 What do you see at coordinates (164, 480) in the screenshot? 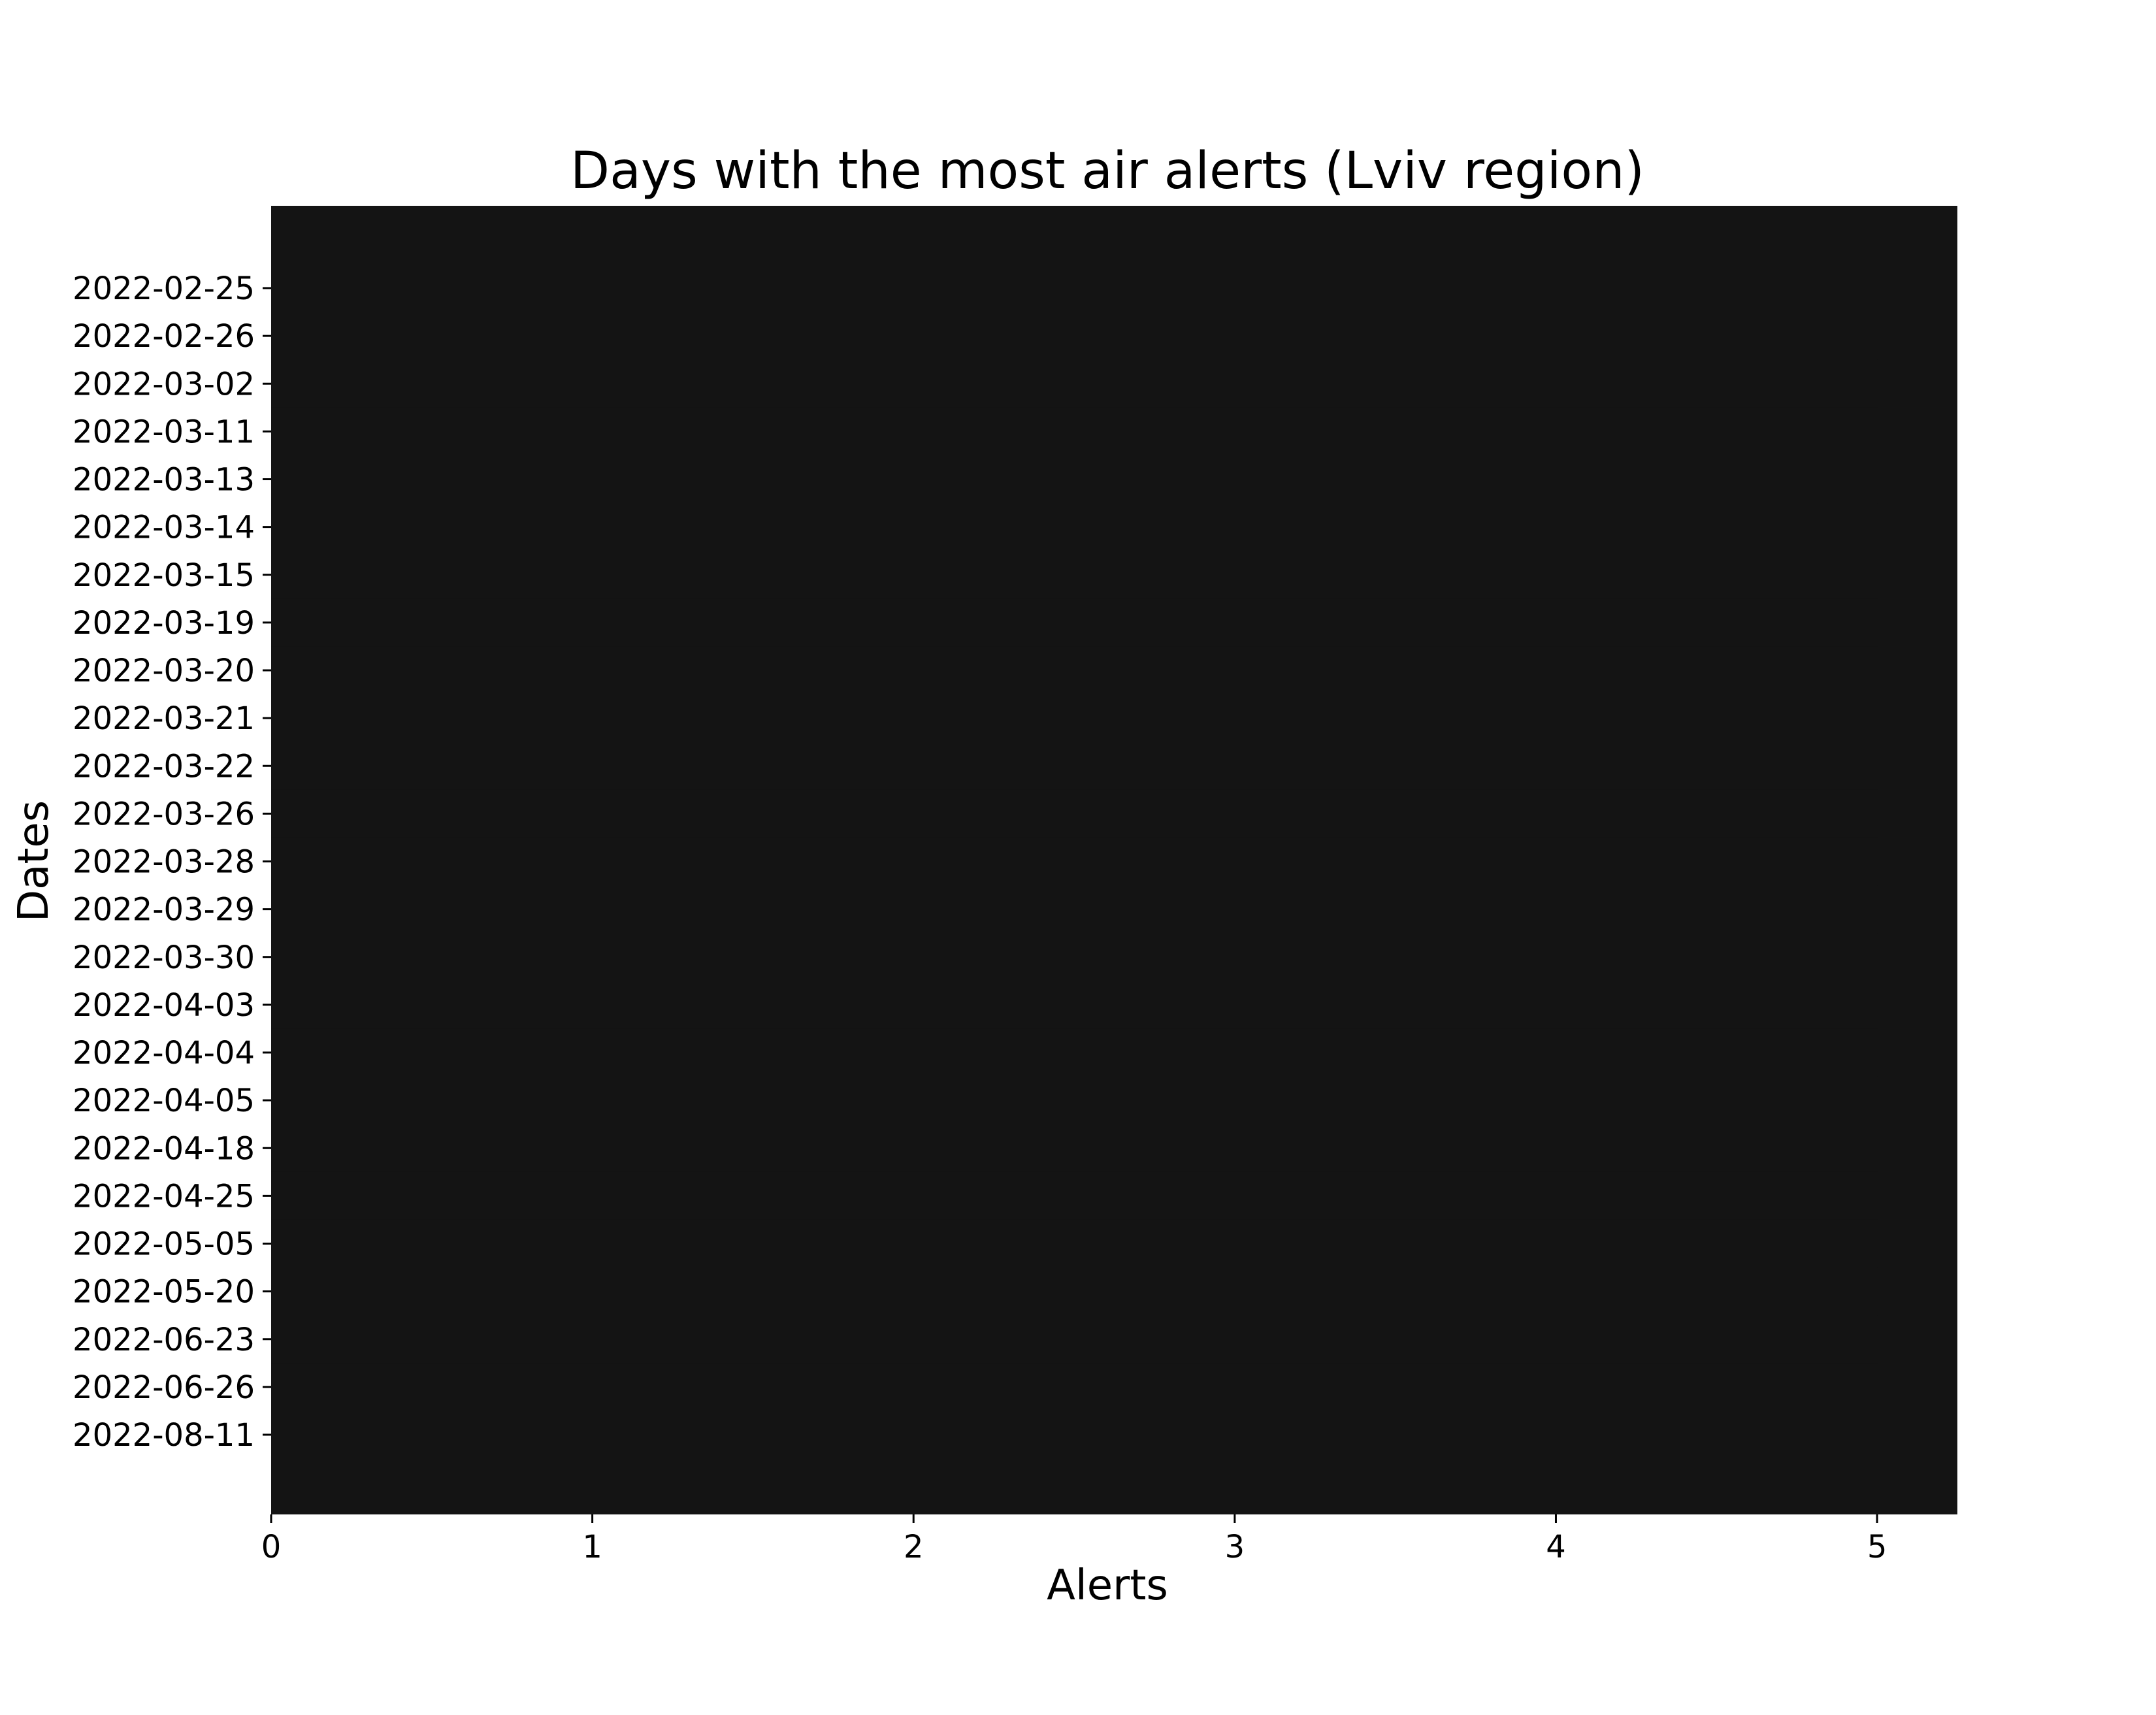
I see `y-tick-label: 2022-03-13` at bounding box center [164, 480].